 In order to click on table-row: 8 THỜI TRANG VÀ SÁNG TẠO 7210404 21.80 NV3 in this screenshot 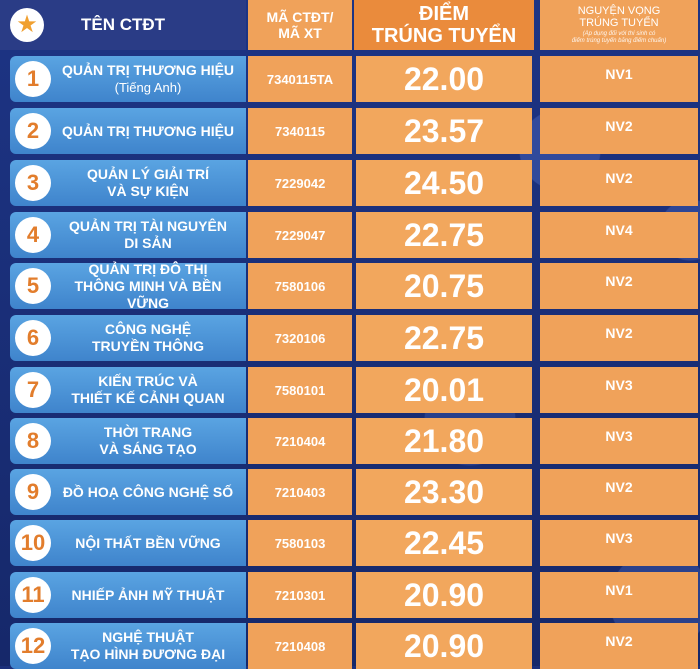, I will do `click(350, 441)`.